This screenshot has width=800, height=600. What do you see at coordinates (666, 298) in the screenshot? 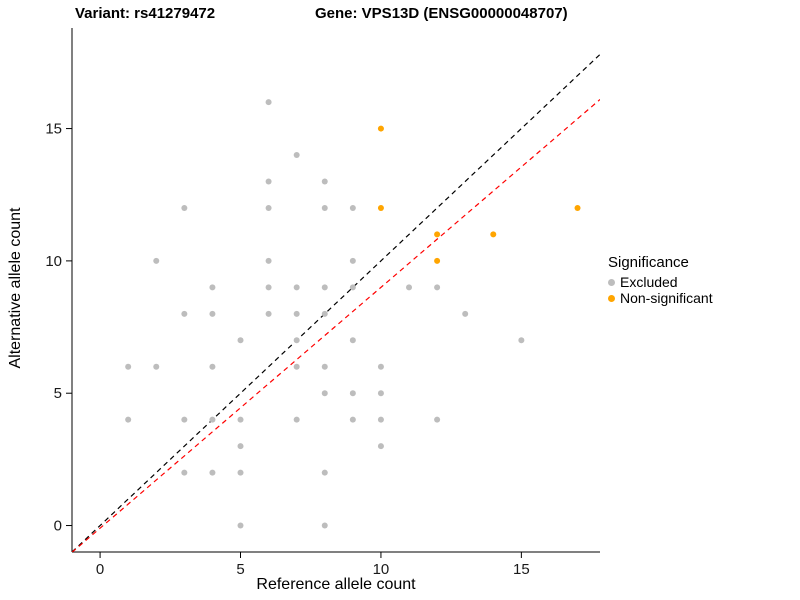
I see `legend-label-non-significant: Non-significant` at bounding box center [666, 298].